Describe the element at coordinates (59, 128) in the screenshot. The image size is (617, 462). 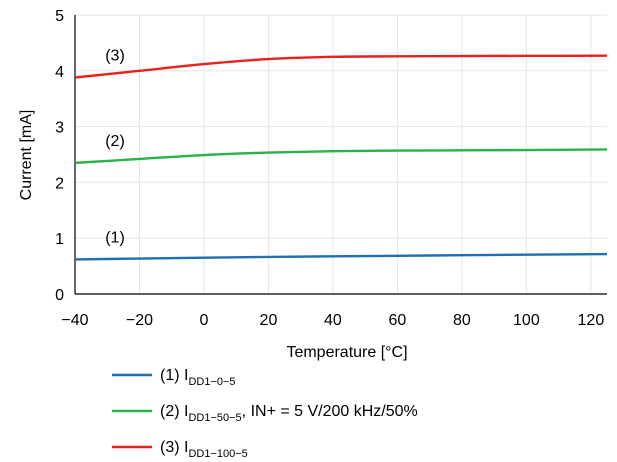
I see `y-tick-label: 3` at that location.